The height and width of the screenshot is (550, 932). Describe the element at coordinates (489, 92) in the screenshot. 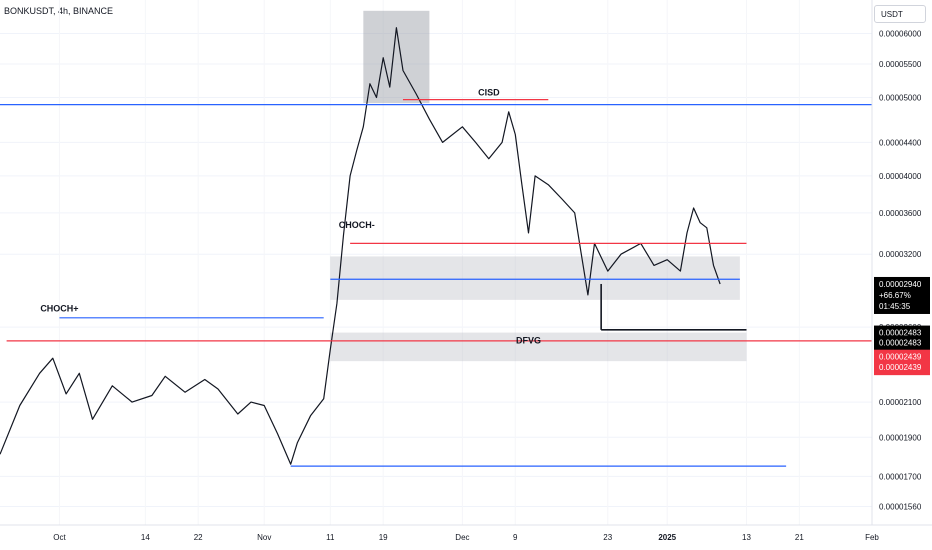

I see `annotation-label: CISD` at that location.